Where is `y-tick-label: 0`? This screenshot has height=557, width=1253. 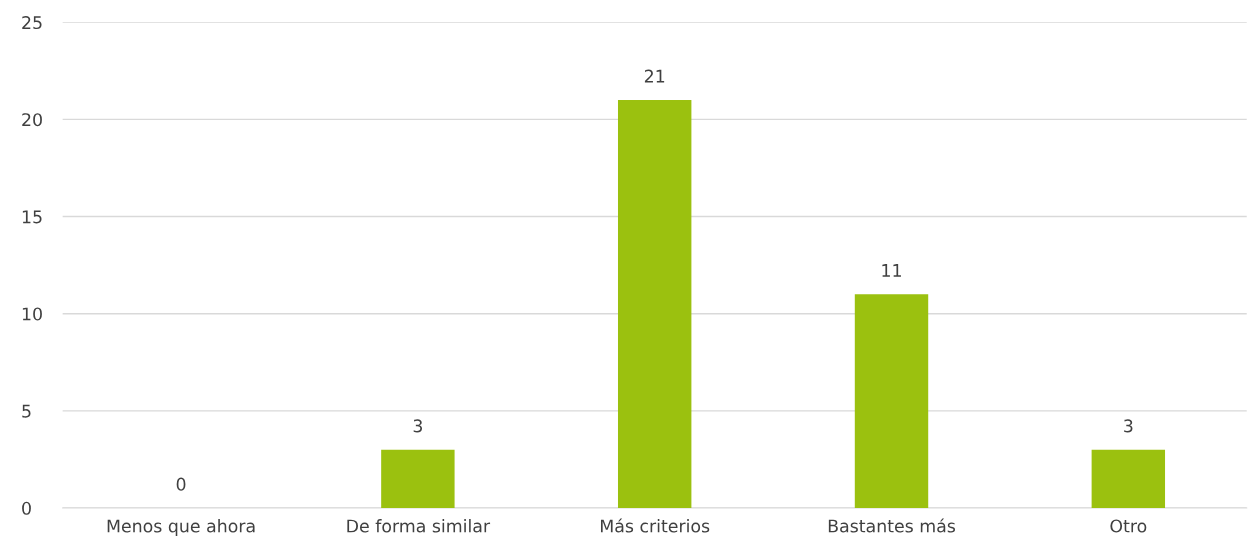 y-tick-label: 0 is located at coordinates (26, 508).